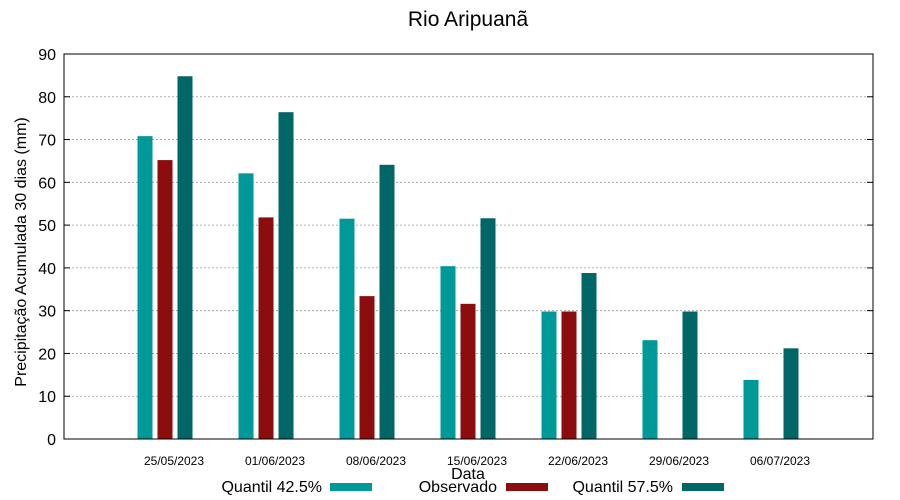 This screenshot has width=900, height=500. I want to click on x-tick-label: 06/07/2023, so click(780, 461).